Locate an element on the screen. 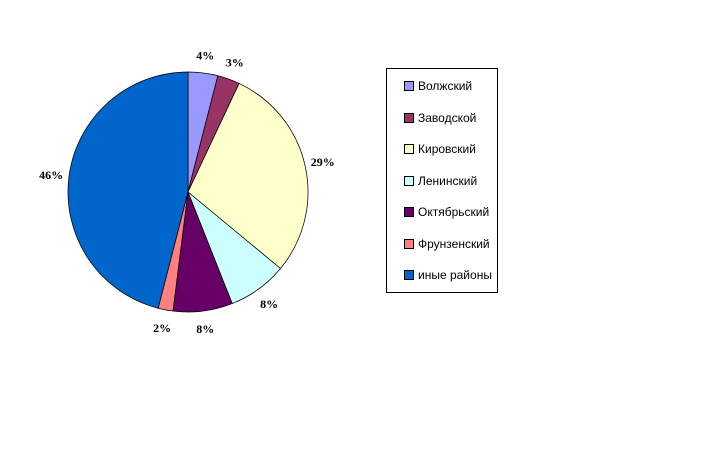 The image size is (720, 450). slice-label-5: 2% is located at coordinates (162, 328).